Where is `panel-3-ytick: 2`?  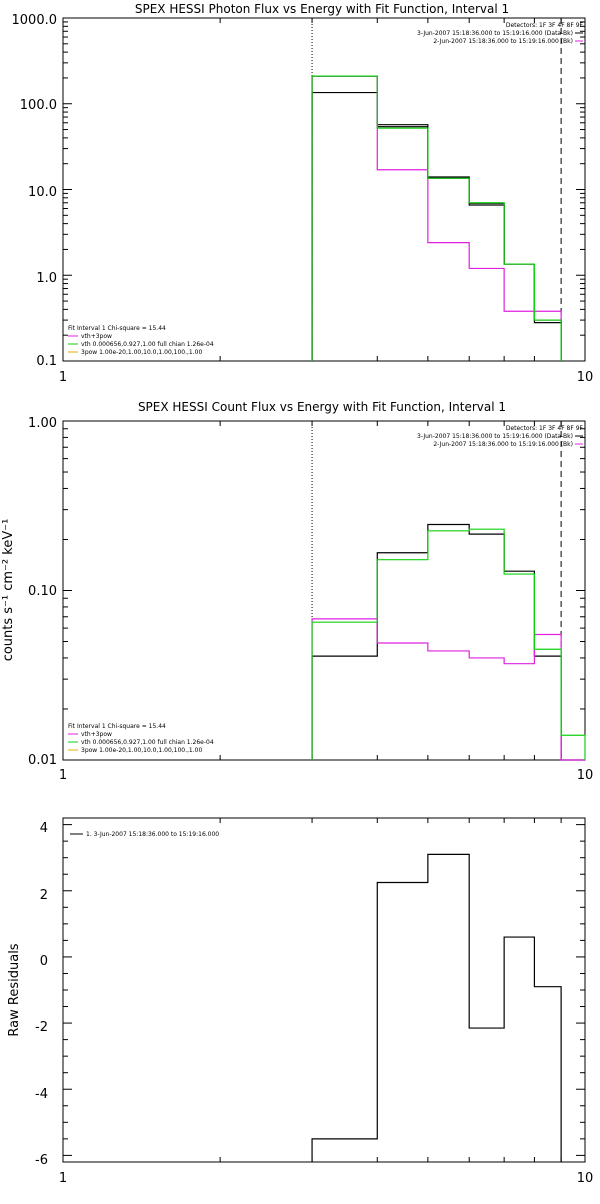
panel-3-ytick: 2 is located at coordinates (44, 895).